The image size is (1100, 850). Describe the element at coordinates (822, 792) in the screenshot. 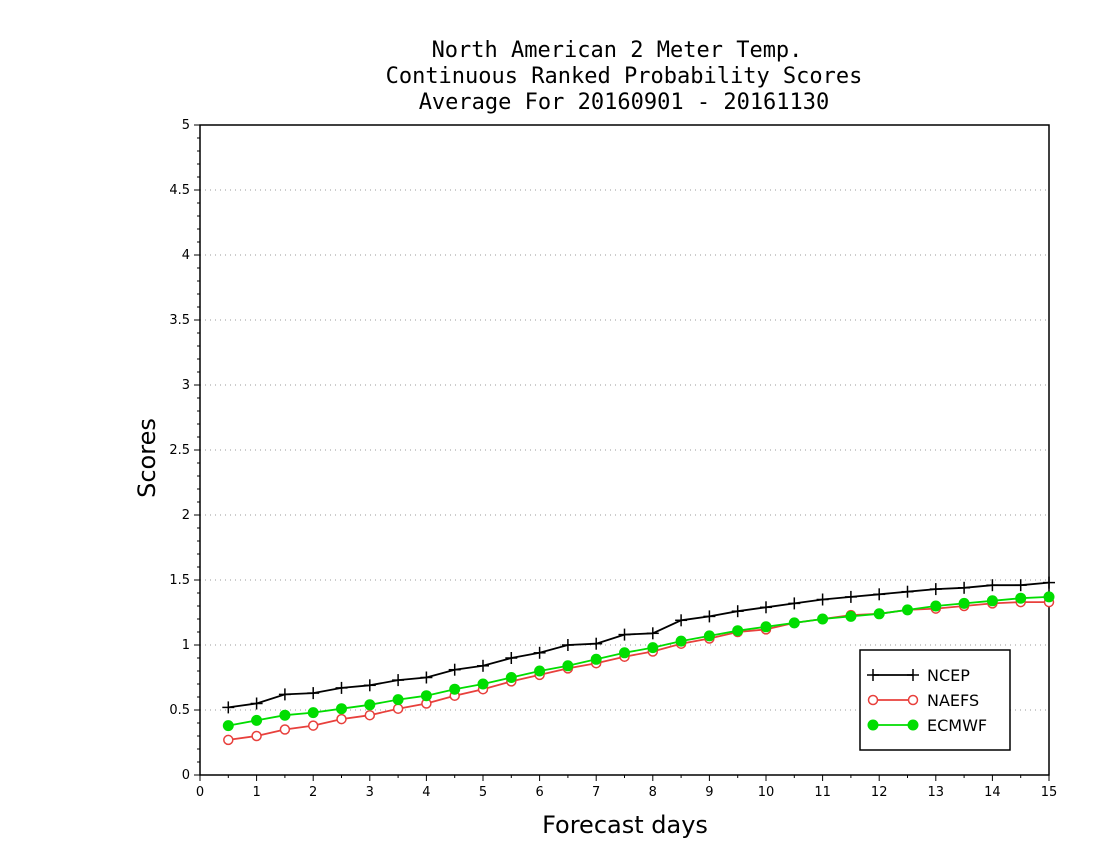

I see `x-tick-label: 11` at that location.